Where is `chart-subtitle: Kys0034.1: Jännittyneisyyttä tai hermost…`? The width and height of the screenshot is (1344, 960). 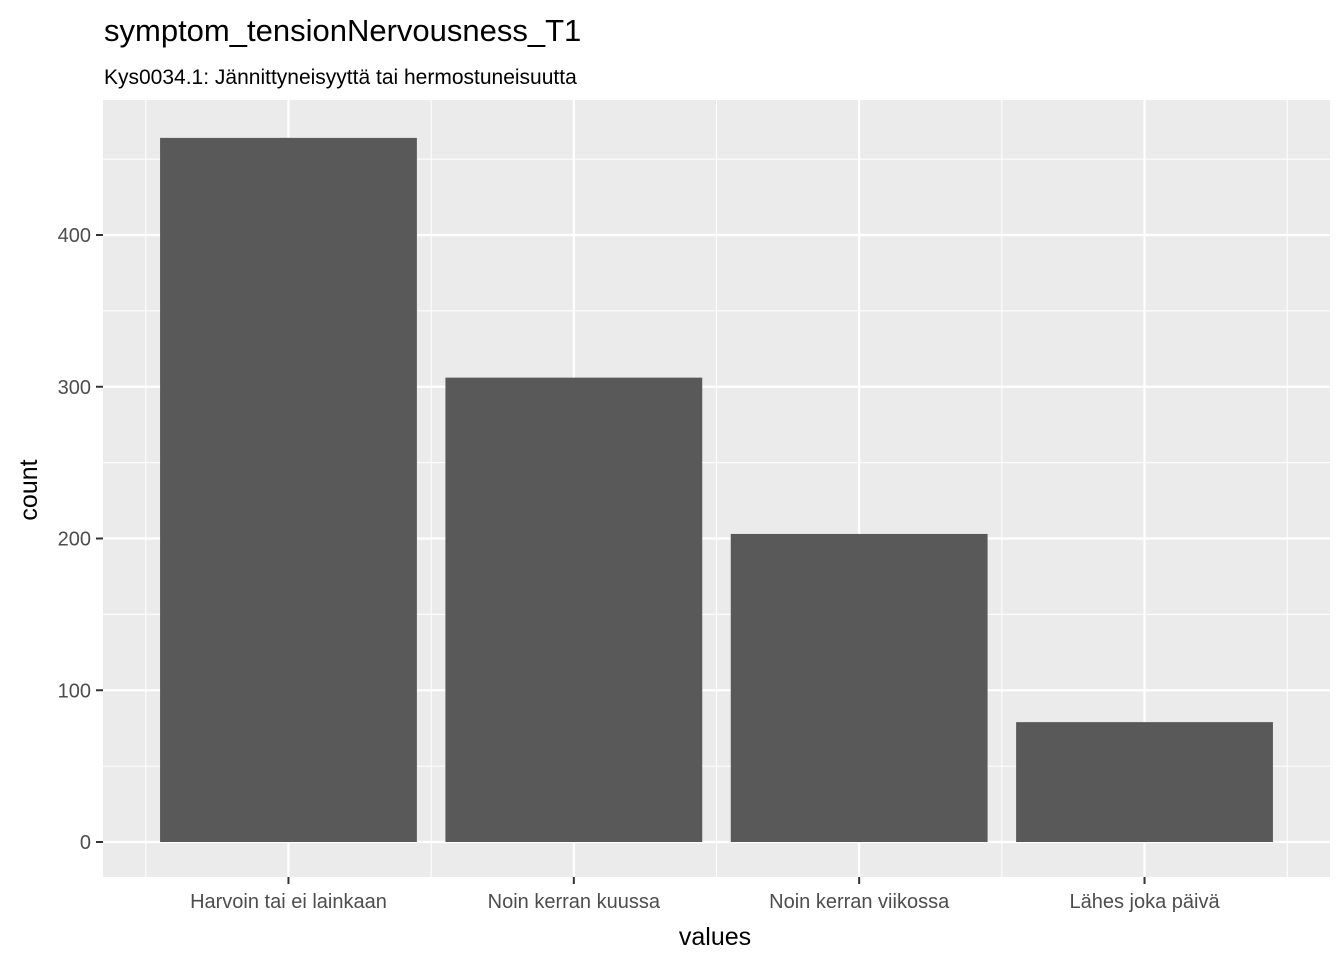 chart-subtitle: Kys0034.1: Jännittyneisyyttä tai hermost… is located at coordinates (340, 77).